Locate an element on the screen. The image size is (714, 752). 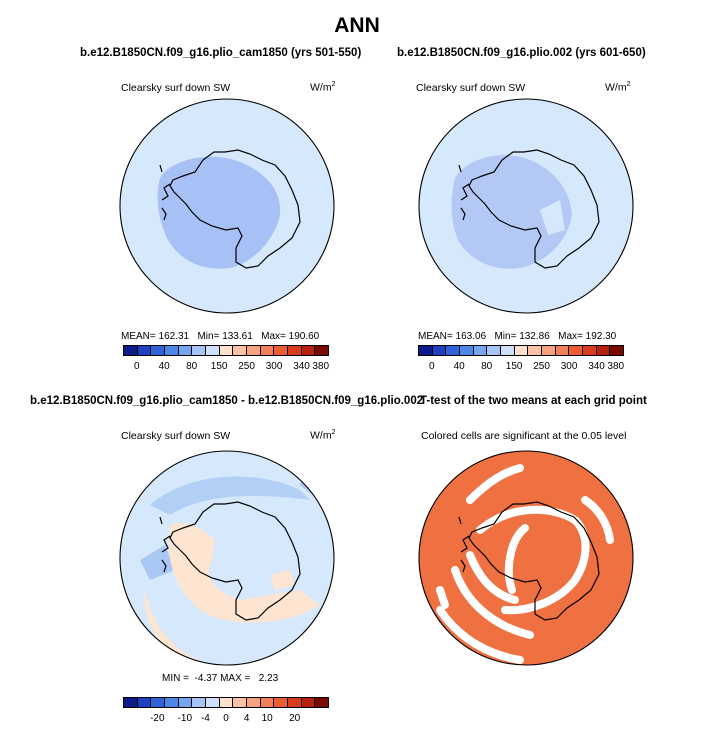
colorbar-tick-label: 10 is located at coordinates (267, 718).